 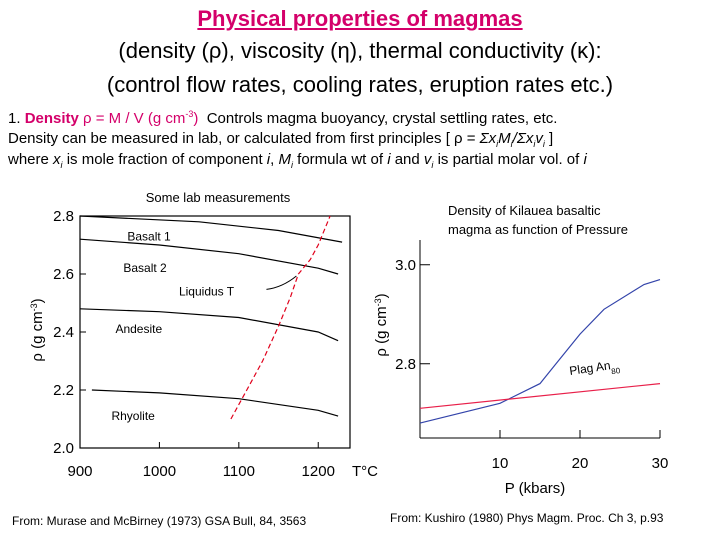 What do you see at coordinates (37, 329) in the screenshot?
I see `chart1-y-axis-label: ρ (g cm-3)` at bounding box center [37, 329].